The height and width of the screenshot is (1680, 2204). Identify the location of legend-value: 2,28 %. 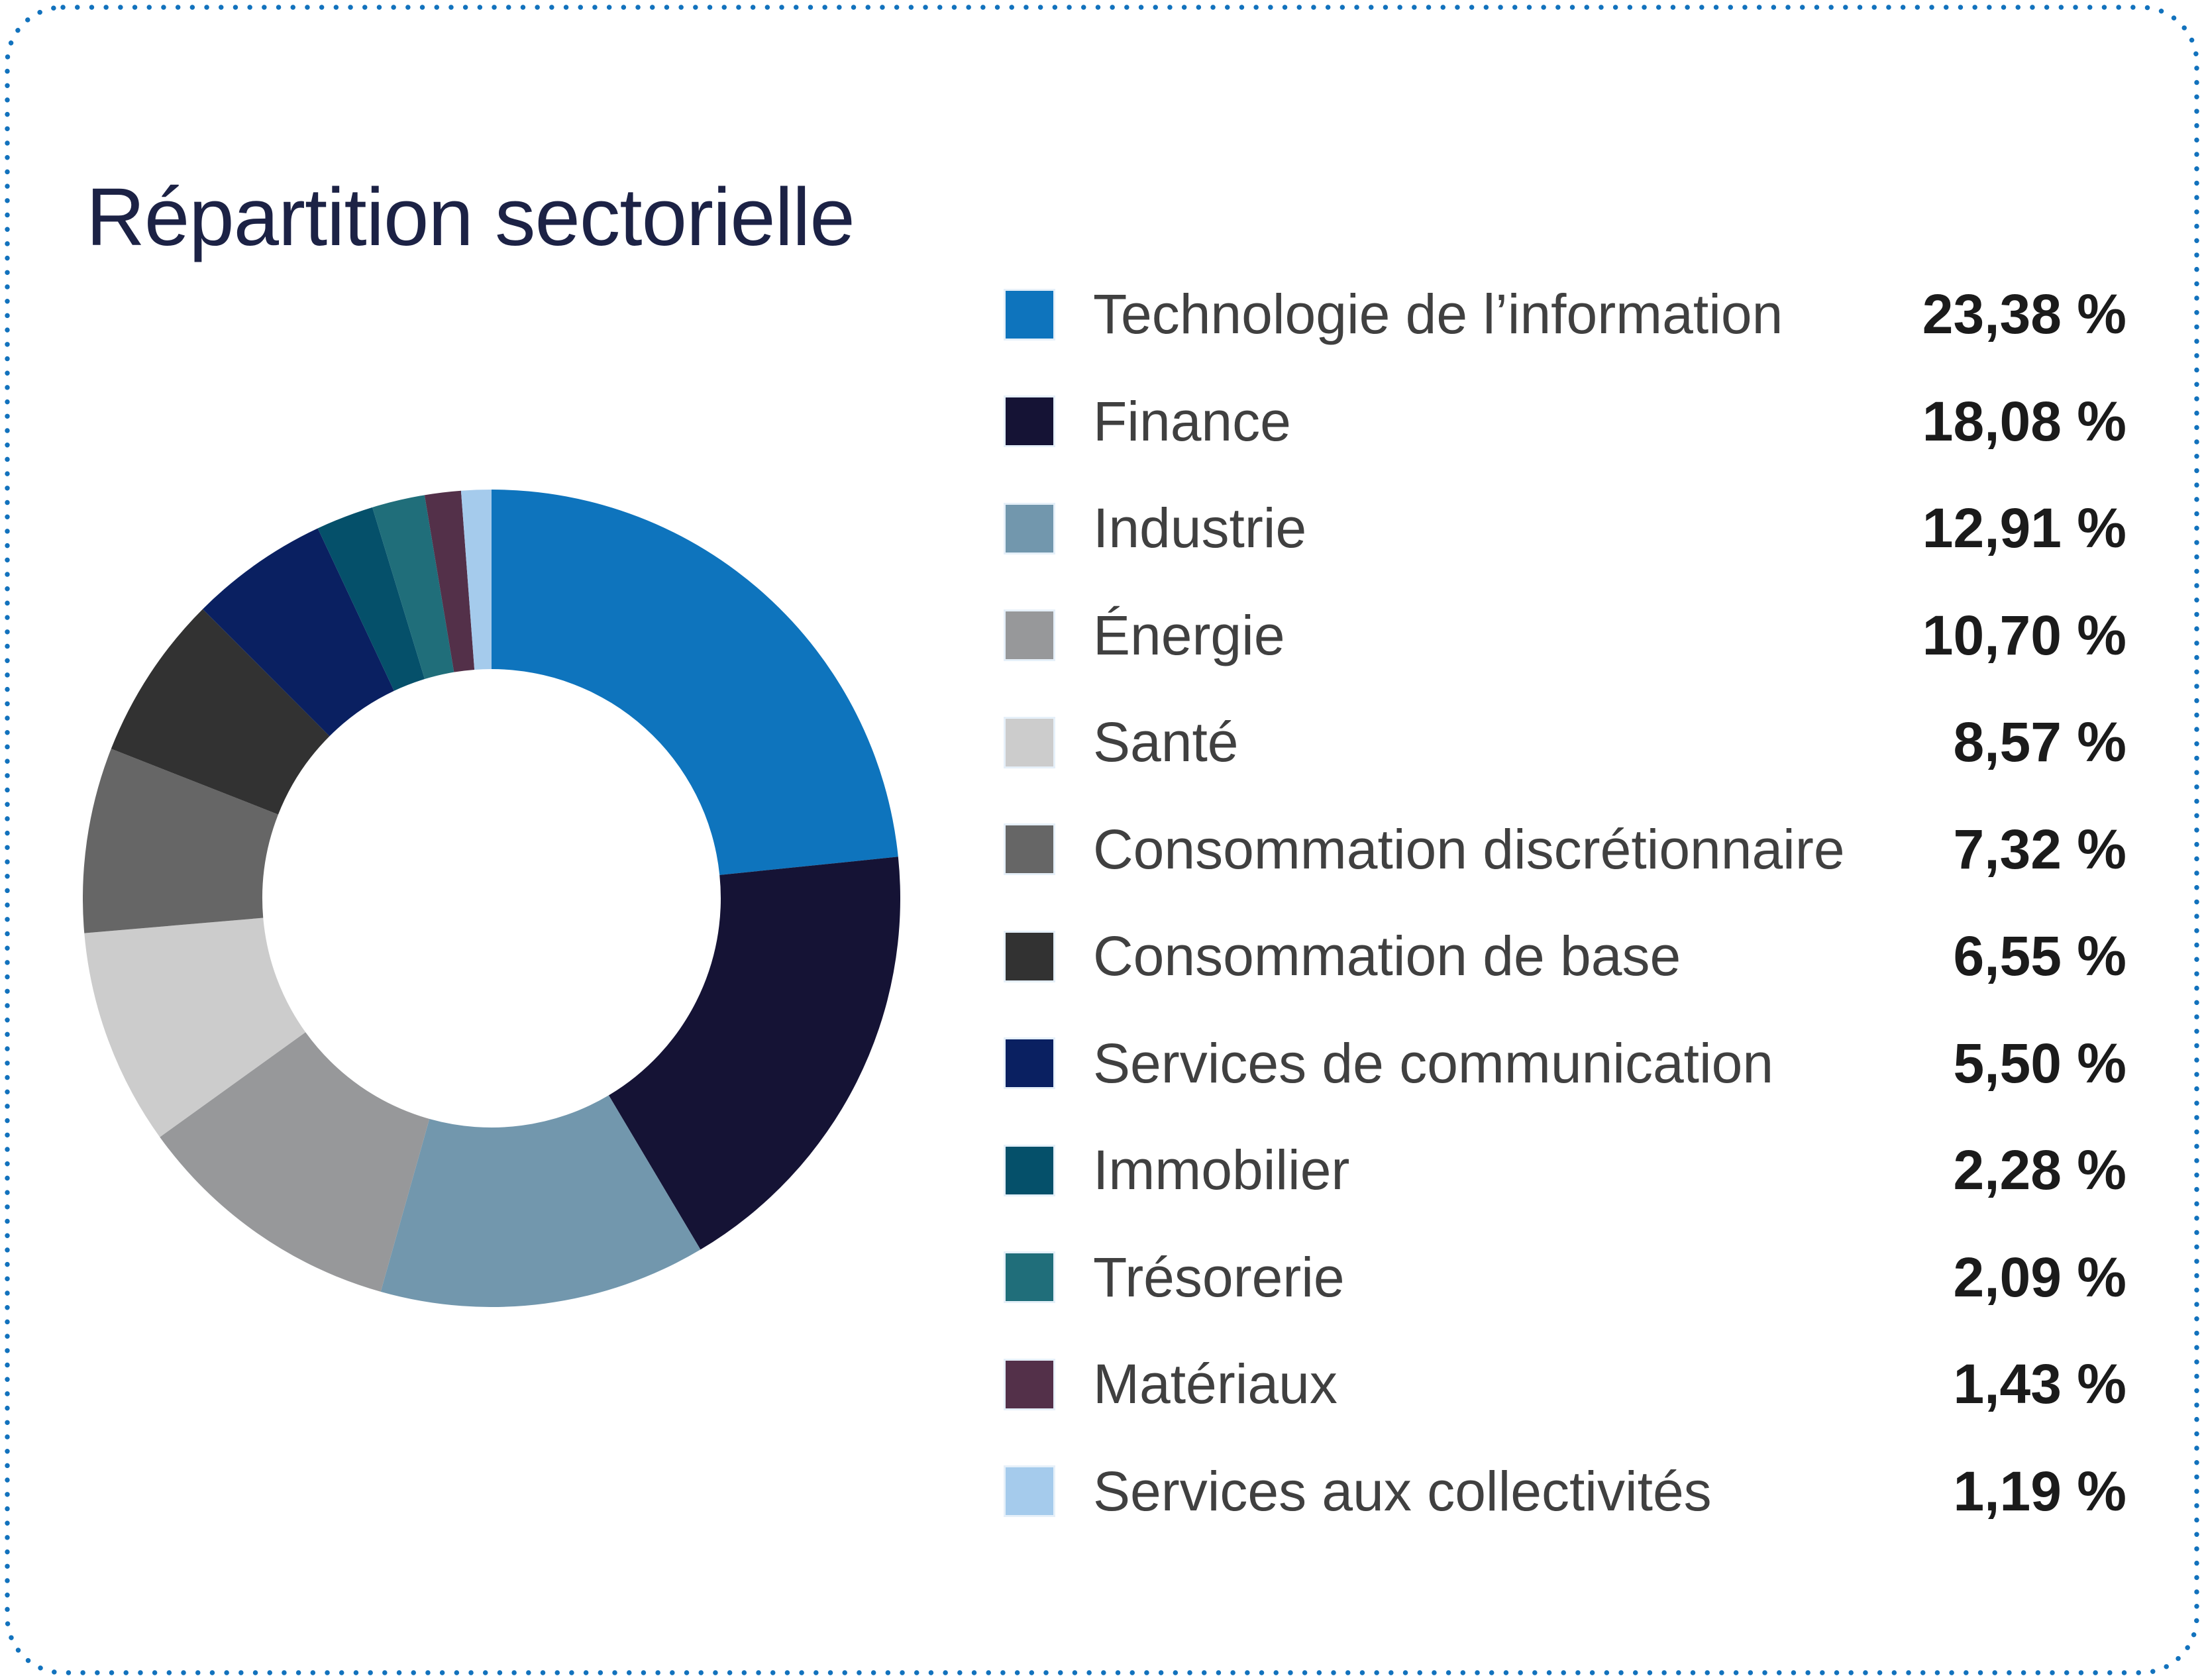
(2039, 1170).